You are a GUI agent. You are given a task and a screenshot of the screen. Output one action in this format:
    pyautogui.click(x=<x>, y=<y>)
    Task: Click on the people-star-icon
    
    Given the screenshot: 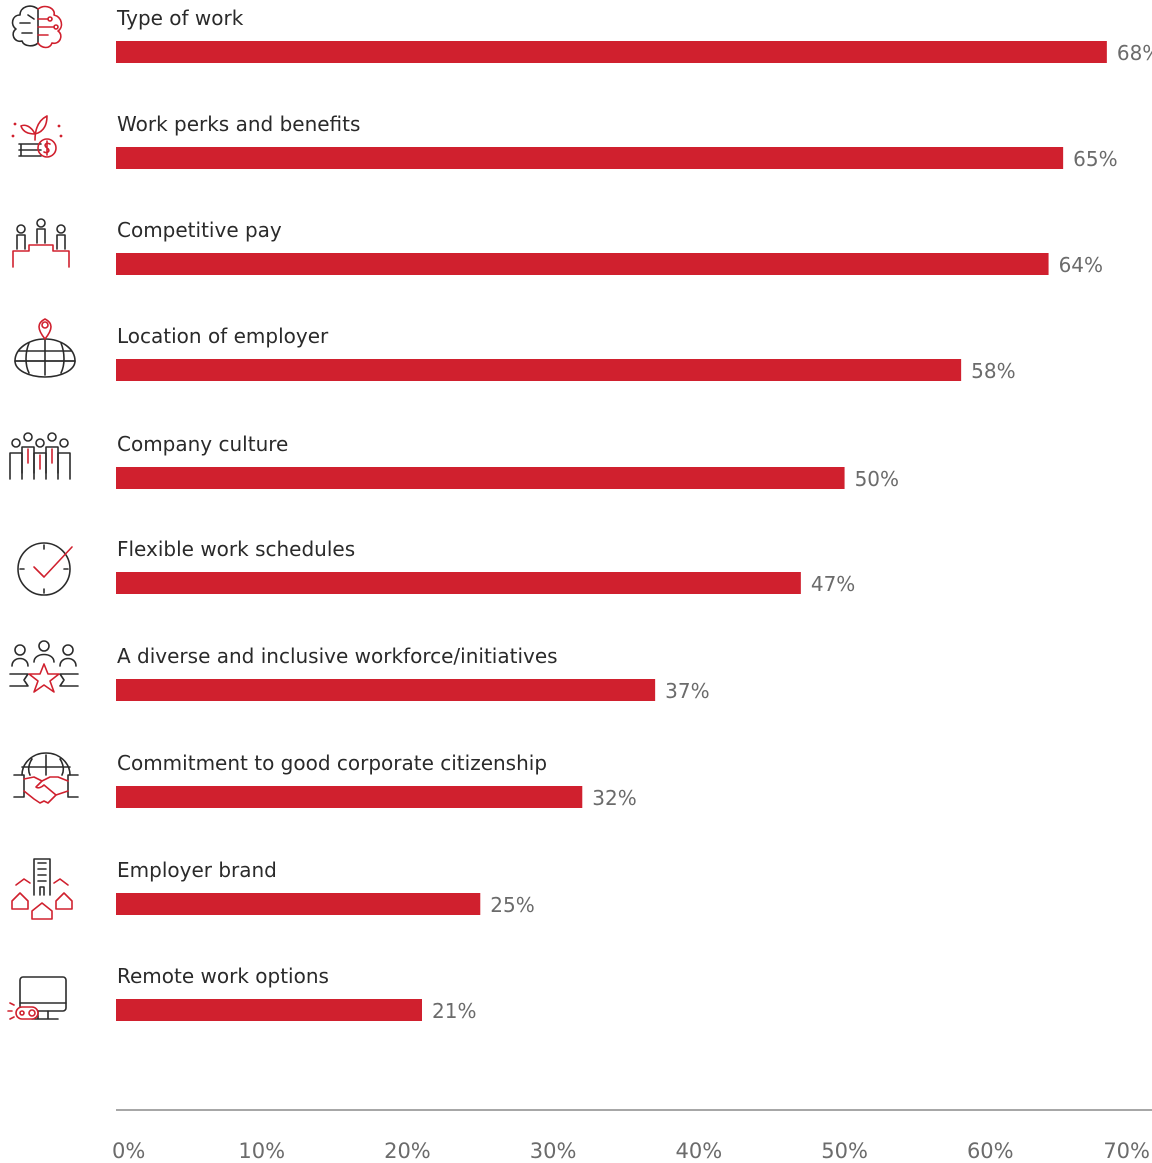 What is the action you would take?
    pyautogui.click(x=44, y=666)
    